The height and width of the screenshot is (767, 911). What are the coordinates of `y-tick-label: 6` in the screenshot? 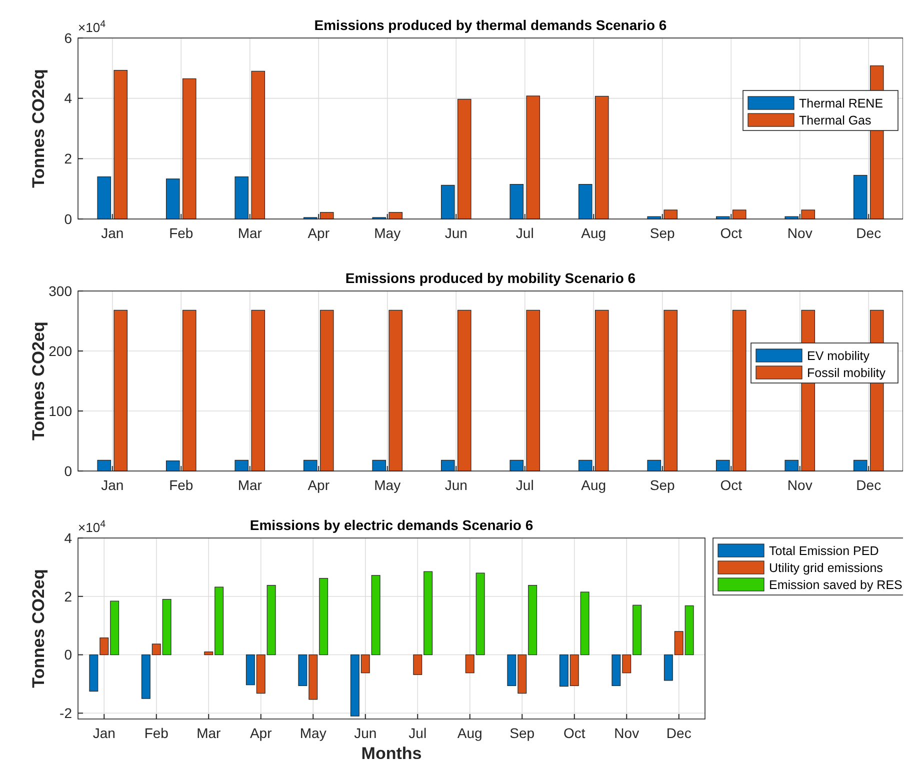 It's located at (68, 38).